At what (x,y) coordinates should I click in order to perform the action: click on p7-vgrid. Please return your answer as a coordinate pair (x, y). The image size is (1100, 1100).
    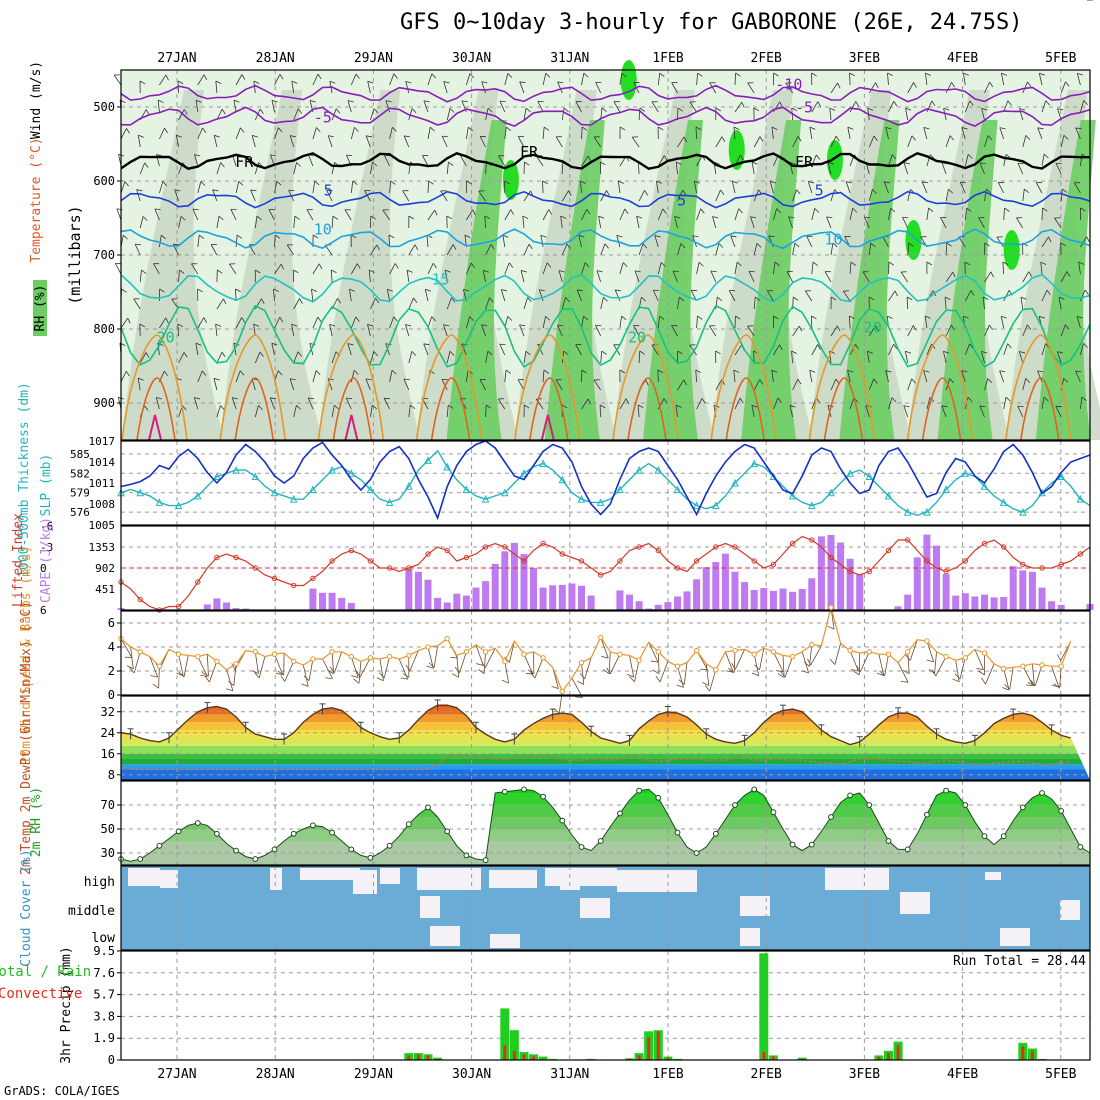
    Looking at the image, I should click on (619, 908).